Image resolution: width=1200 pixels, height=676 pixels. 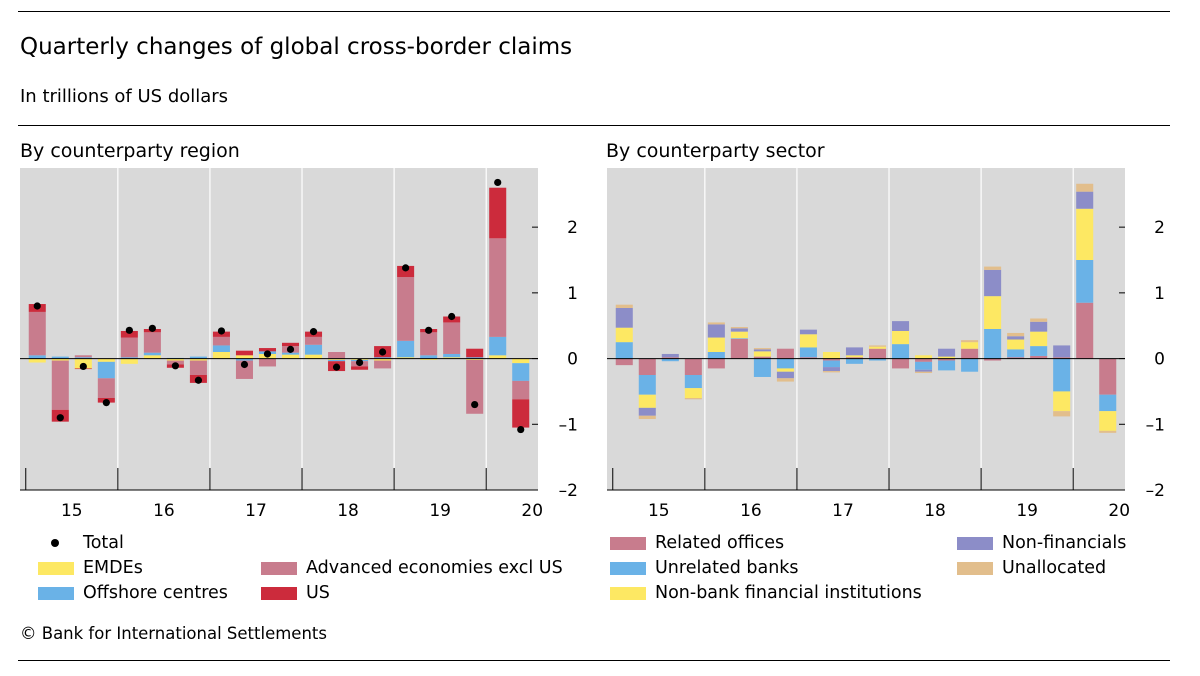 I want to click on bar-unrelated-2019Q4, so click(x=1062, y=375).